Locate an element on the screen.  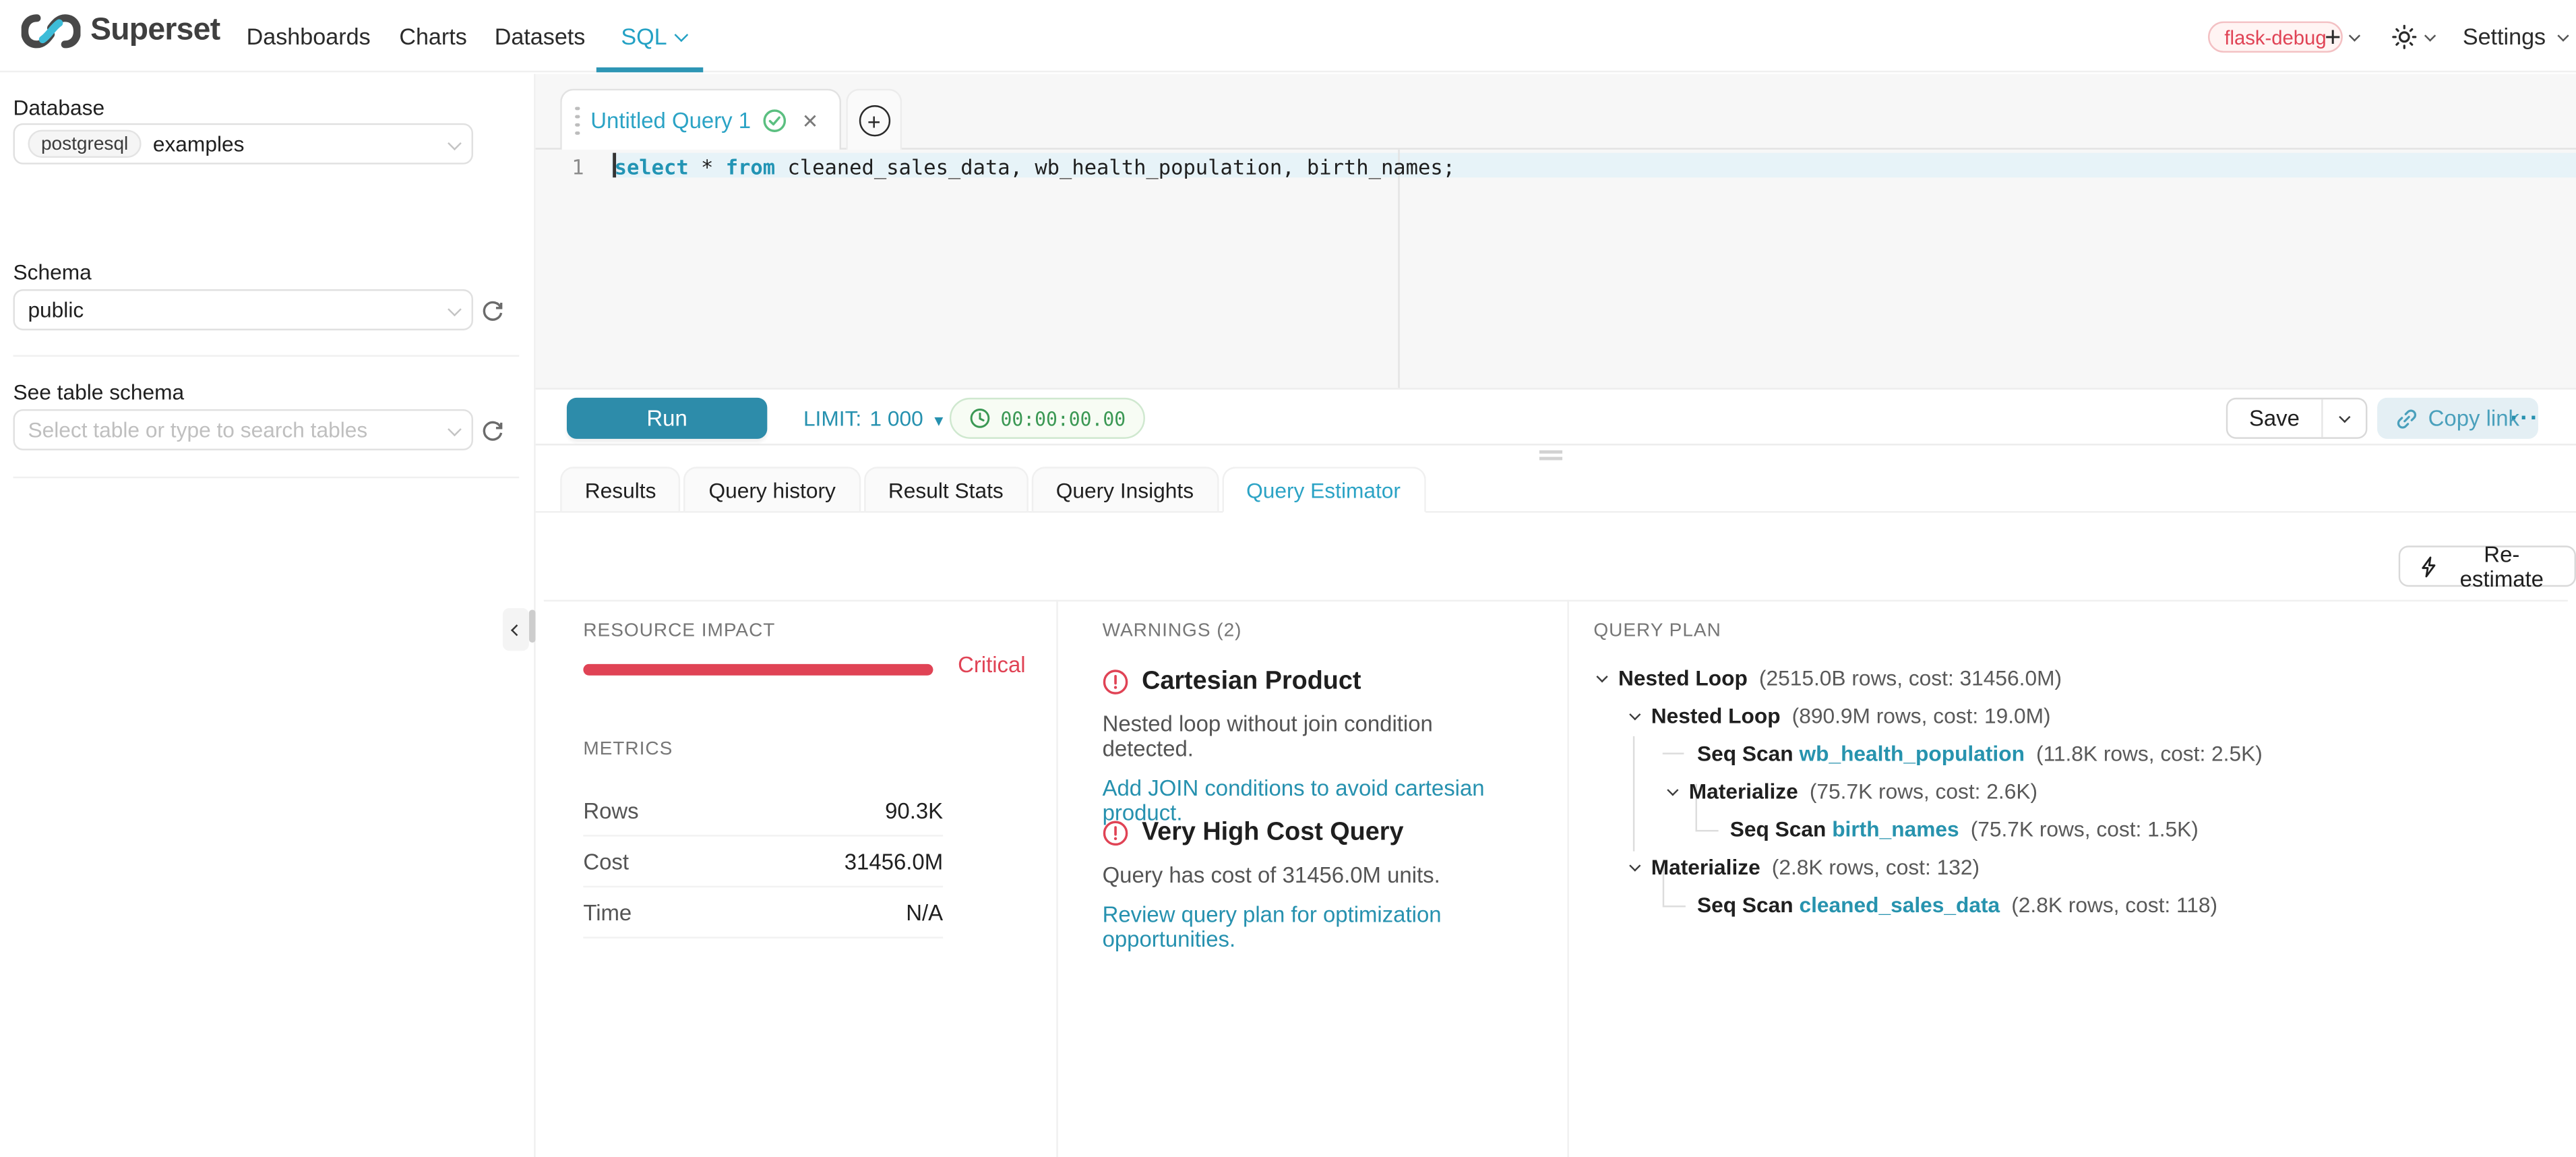
save-options-button is located at coordinates (2344, 418).